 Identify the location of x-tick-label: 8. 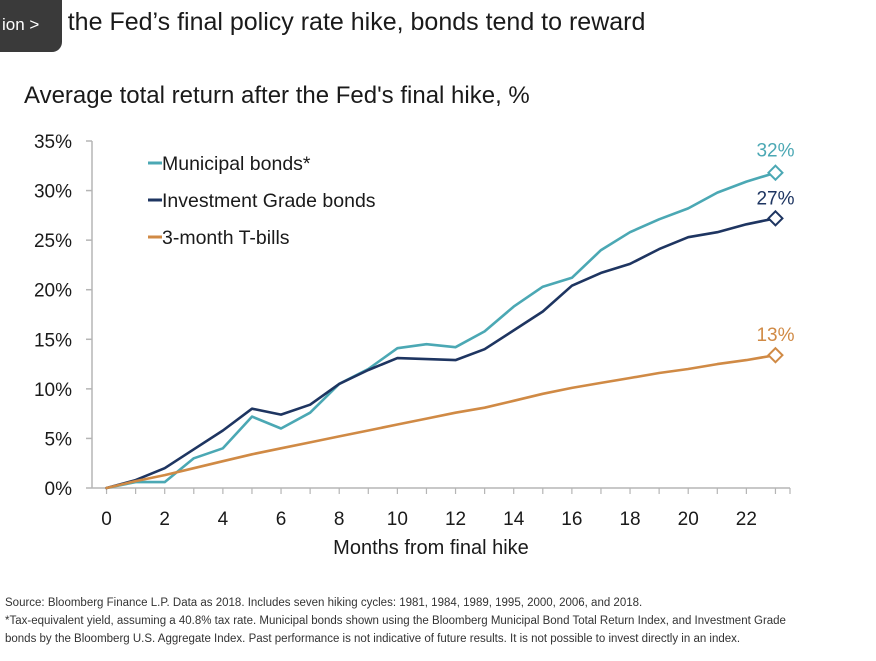
(339, 519).